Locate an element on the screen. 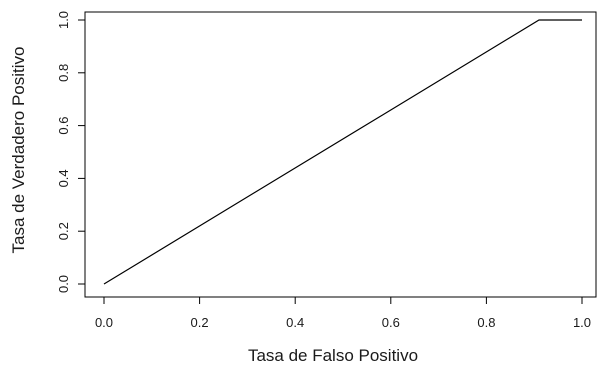 The height and width of the screenshot is (372, 598). x-tick-label: 0.6 is located at coordinates (391, 322).